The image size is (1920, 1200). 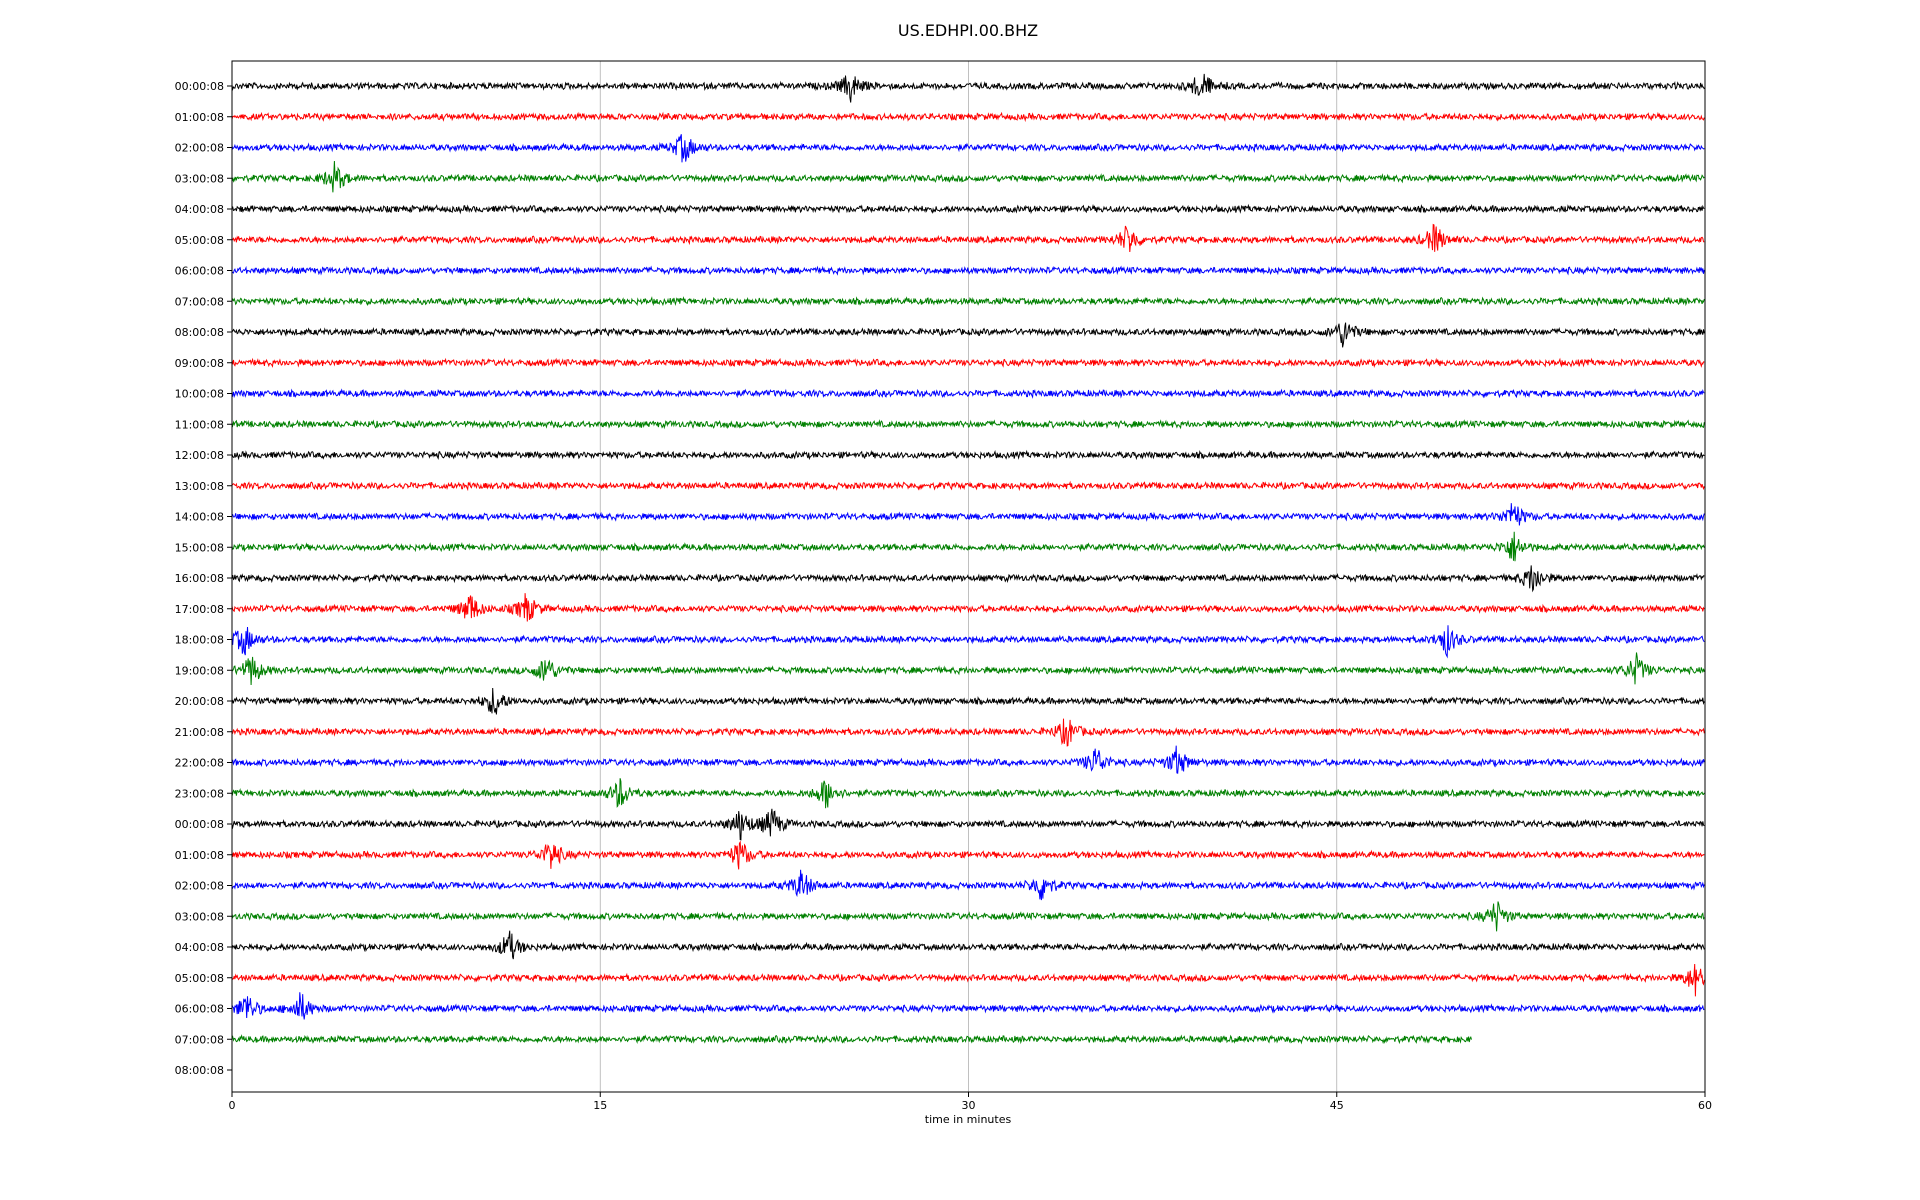 What do you see at coordinates (199, 363) in the screenshot?
I see `row-label: 09:00:08` at bounding box center [199, 363].